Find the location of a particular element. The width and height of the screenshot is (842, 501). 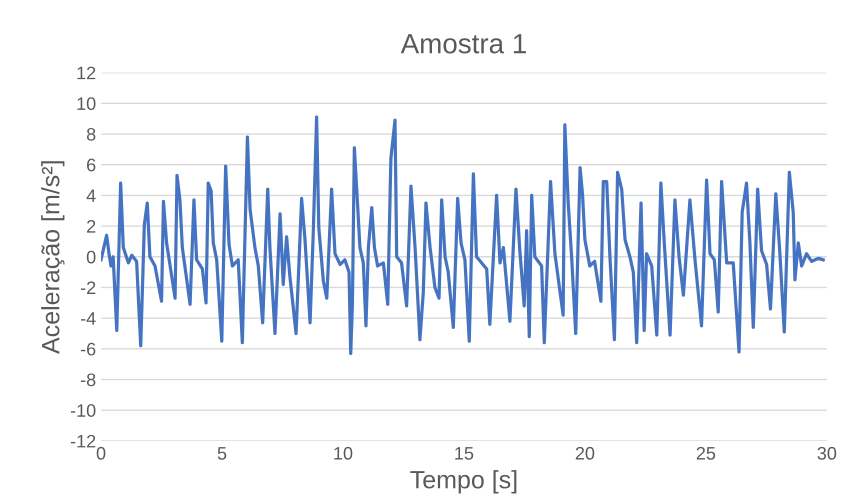

x-axis-title: Tempo [s] is located at coordinates (463, 482).